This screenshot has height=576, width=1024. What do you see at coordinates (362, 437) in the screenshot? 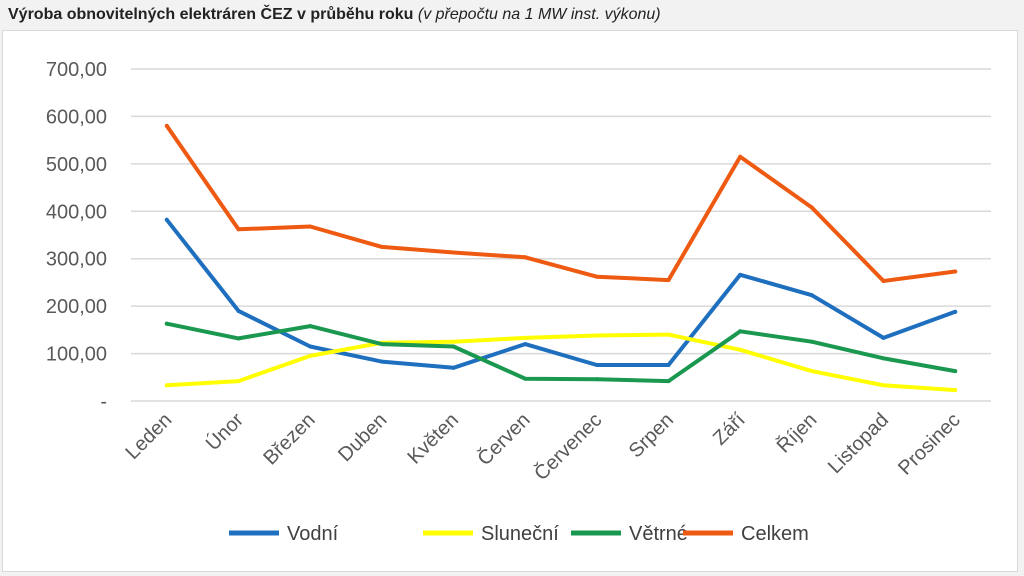
I see `x-tick-label-3: Duben` at bounding box center [362, 437].